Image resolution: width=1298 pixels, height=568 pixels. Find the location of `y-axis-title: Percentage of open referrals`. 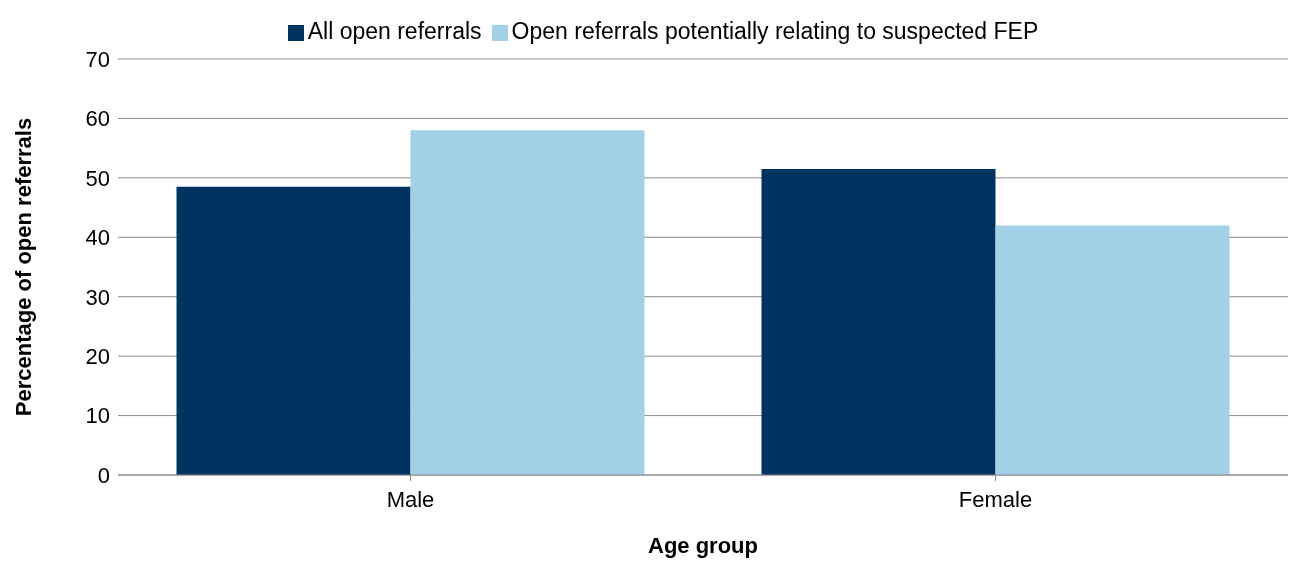

y-axis-title: Percentage of open referrals is located at coordinates (23, 267).